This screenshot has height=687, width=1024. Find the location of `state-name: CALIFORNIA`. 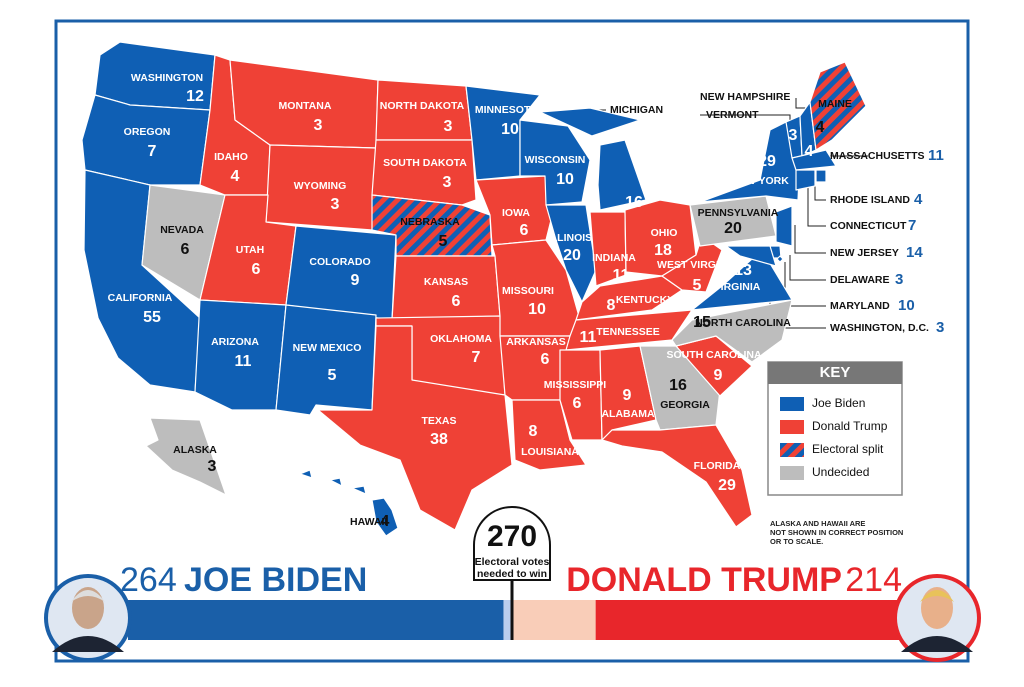

state-name: CALIFORNIA is located at coordinates (140, 298).